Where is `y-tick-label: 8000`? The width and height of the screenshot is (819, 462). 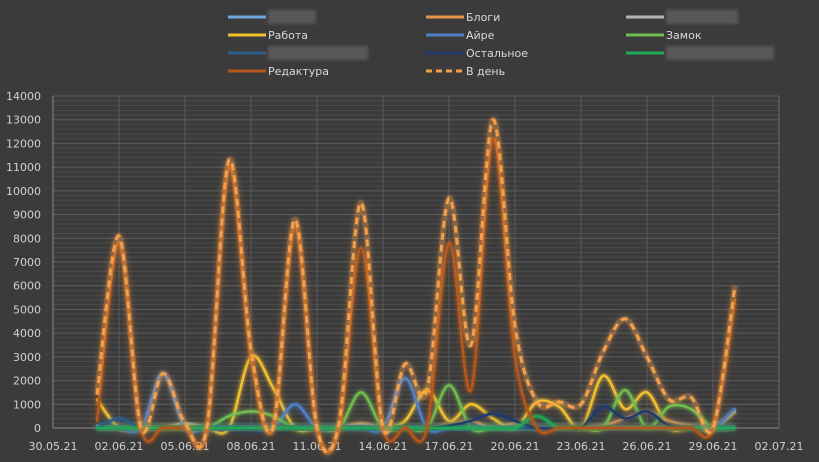 y-tick-label: 8000 is located at coordinates (27, 238).